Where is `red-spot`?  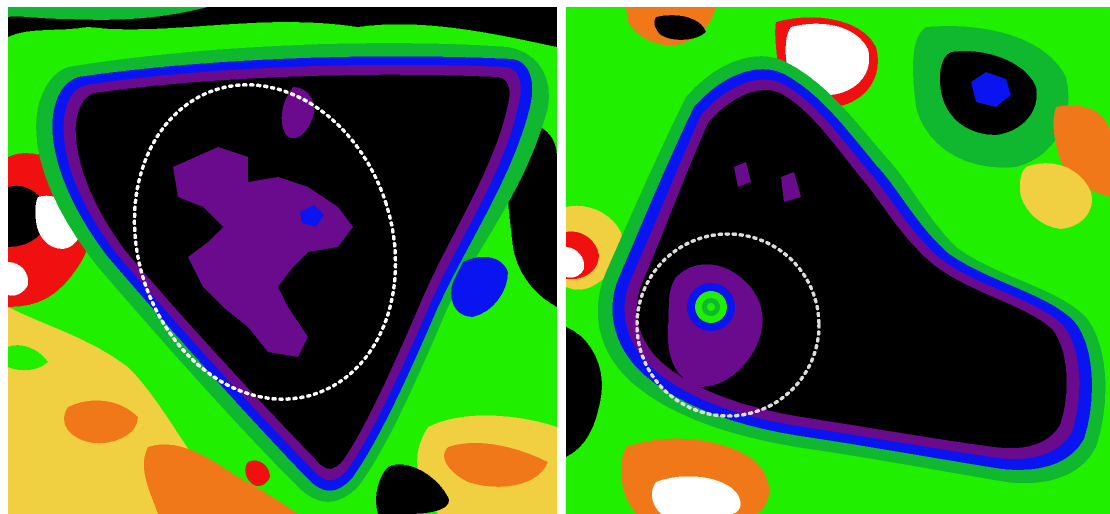 red-spot is located at coordinates (257, 473).